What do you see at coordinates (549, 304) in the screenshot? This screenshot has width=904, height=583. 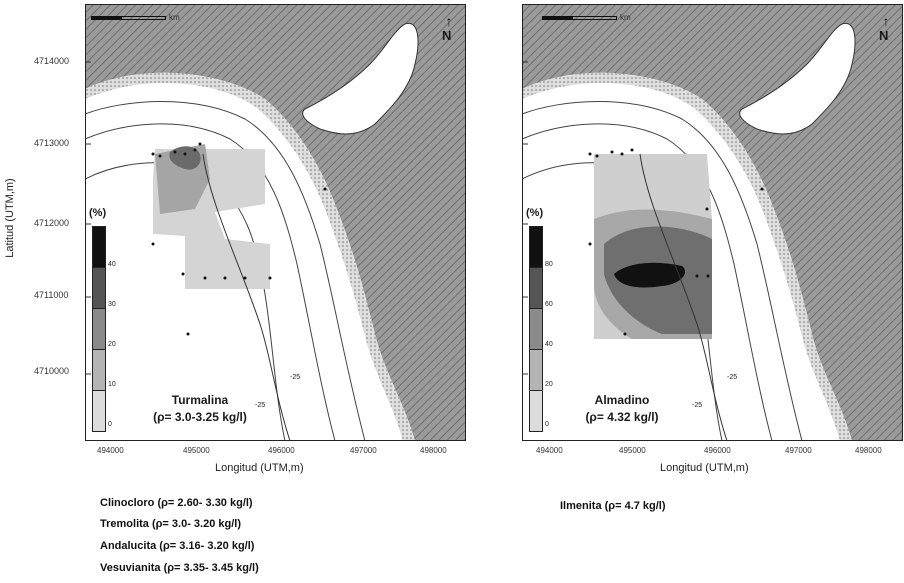 I see `legend-tick: 60` at bounding box center [549, 304].